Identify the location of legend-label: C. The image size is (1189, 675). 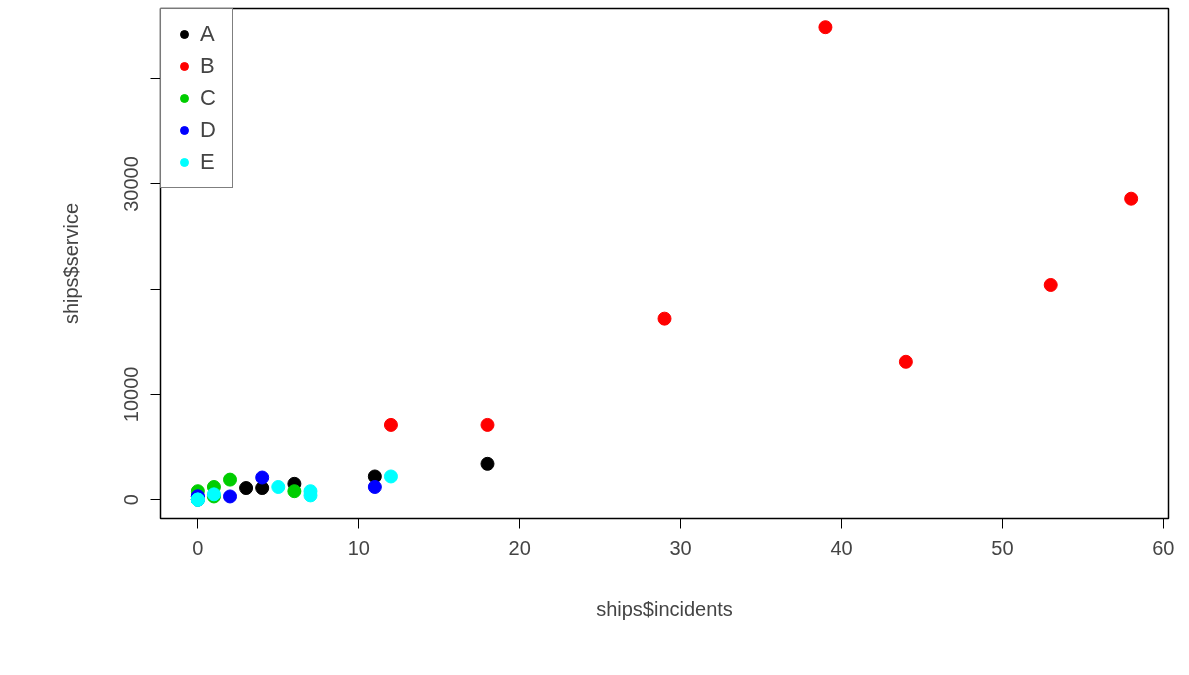
(208, 98).